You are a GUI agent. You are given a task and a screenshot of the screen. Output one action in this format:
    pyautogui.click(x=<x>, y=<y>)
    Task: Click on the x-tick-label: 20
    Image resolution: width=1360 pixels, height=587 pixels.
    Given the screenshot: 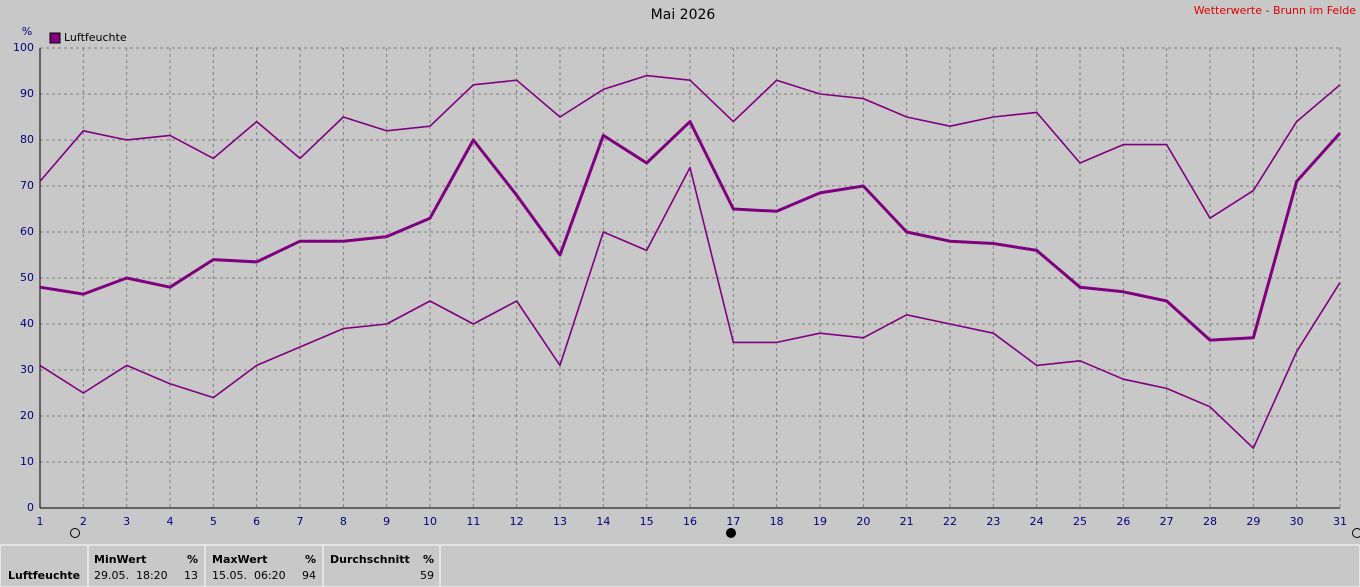 What is the action you would take?
    pyautogui.click(x=863, y=521)
    